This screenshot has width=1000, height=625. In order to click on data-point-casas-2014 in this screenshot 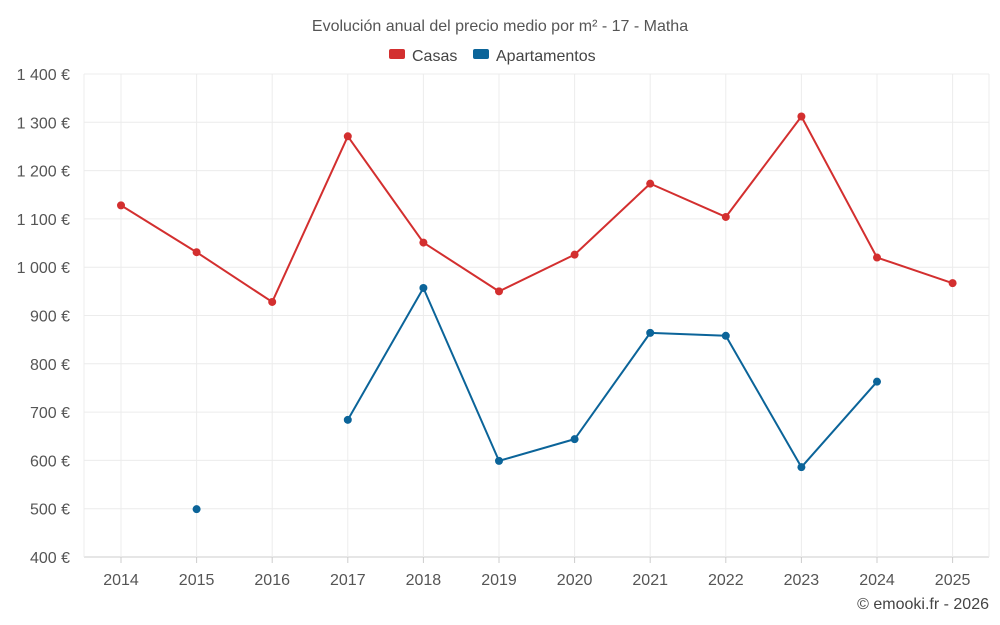, I will do `click(121, 205)`.